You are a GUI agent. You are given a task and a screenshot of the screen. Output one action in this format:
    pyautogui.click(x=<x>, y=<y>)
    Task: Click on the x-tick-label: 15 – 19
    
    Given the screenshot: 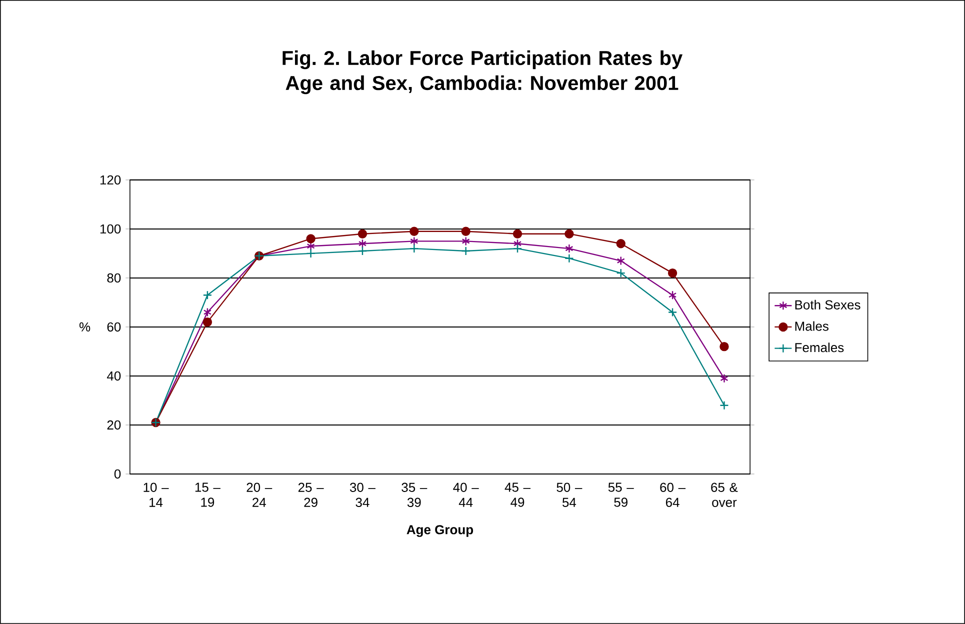 What is the action you would take?
    pyautogui.click(x=207, y=494)
    